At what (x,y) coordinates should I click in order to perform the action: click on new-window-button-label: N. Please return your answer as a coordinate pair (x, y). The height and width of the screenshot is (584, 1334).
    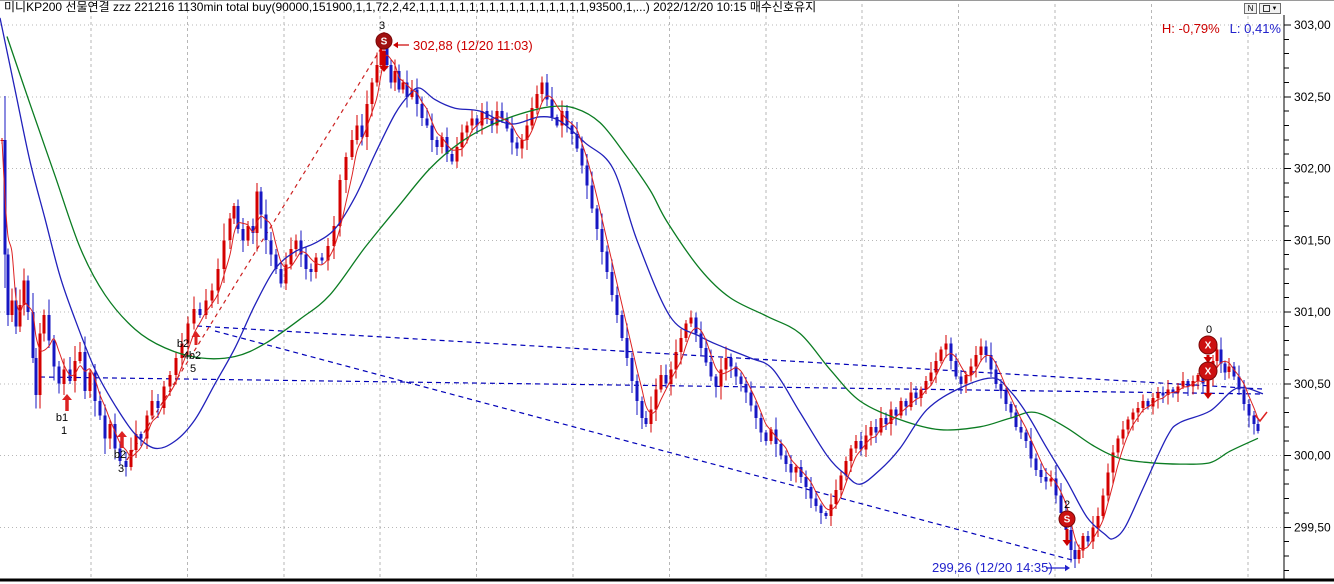
    Looking at the image, I should click on (1250, 8).